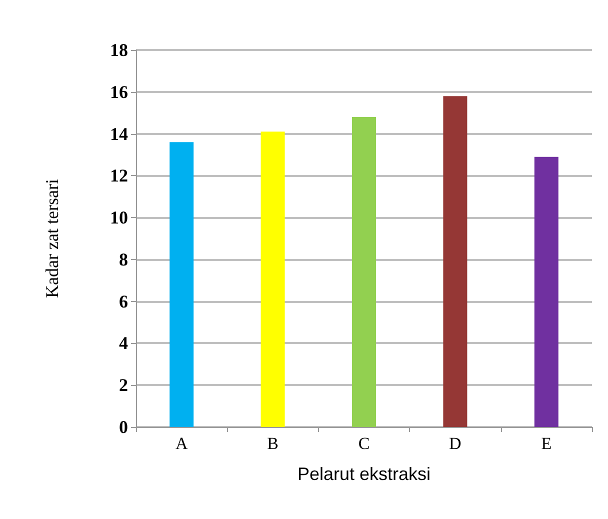  I want to click on y-tick-label: 4, so click(123, 343).